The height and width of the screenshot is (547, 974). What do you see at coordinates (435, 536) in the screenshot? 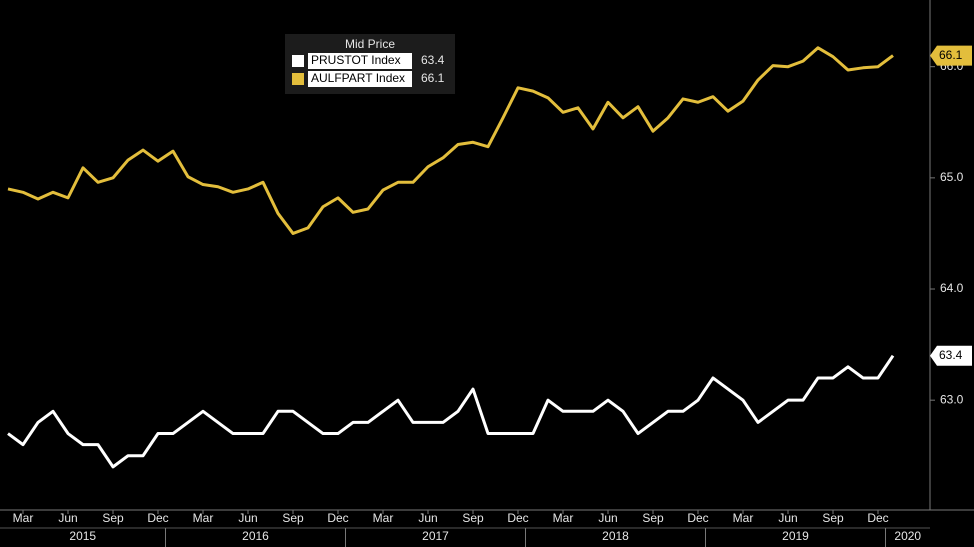
I see `year-label: 2017` at bounding box center [435, 536].